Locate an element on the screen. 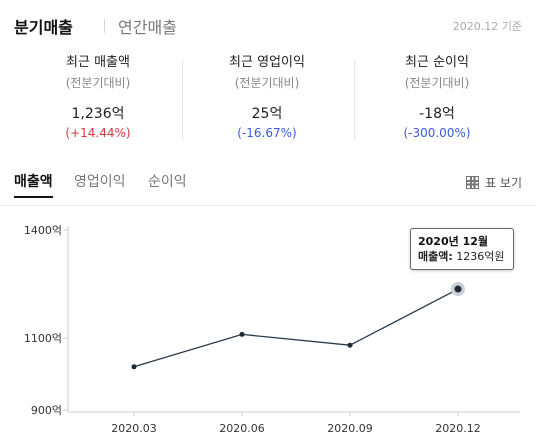 The height and width of the screenshot is (448, 536). x-tick-label: 2020.12 is located at coordinates (458, 428).